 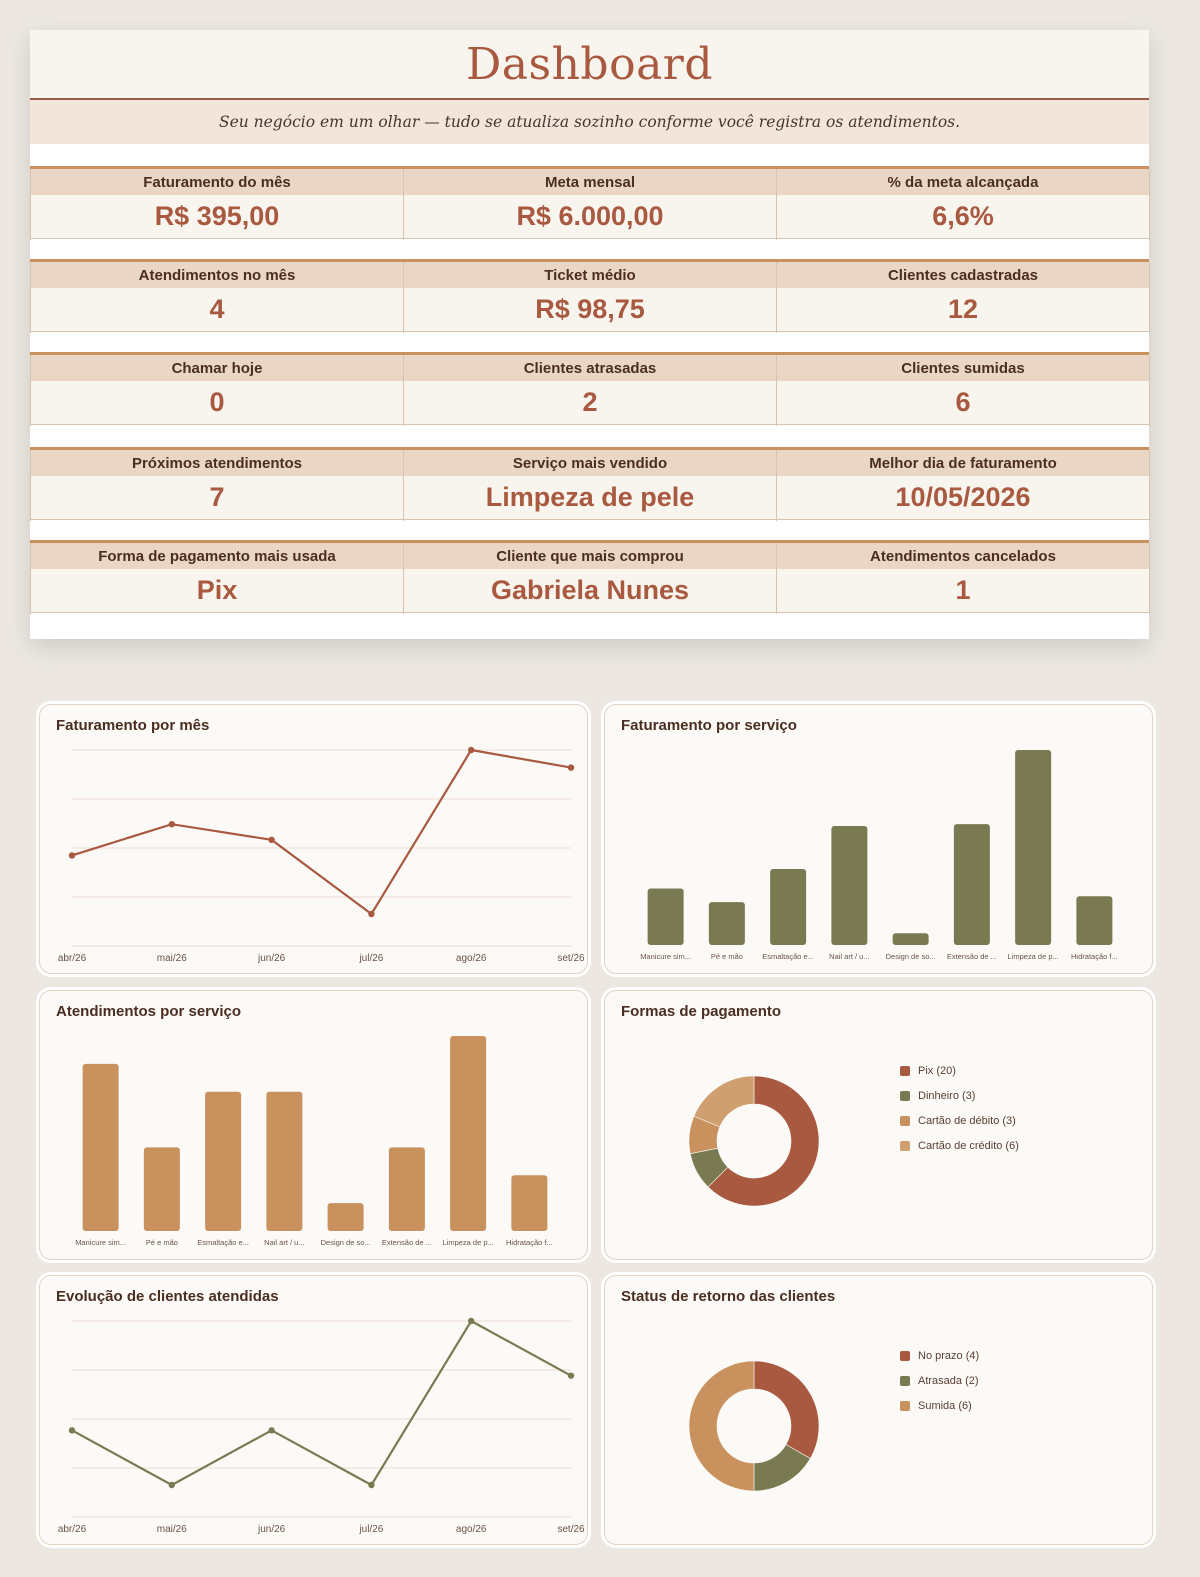 I want to click on kpi-label: Faturamento do mês, so click(x=217, y=182).